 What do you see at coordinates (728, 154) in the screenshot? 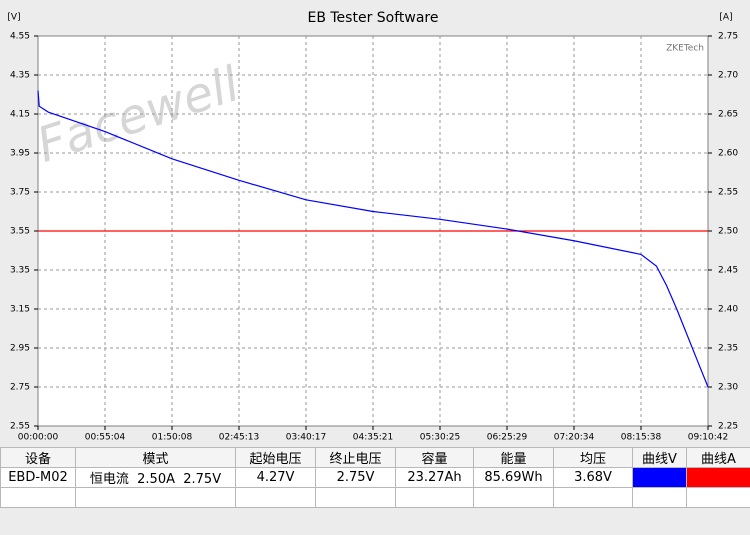
I see `y2-tick-label: 2.60` at bounding box center [728, 154].